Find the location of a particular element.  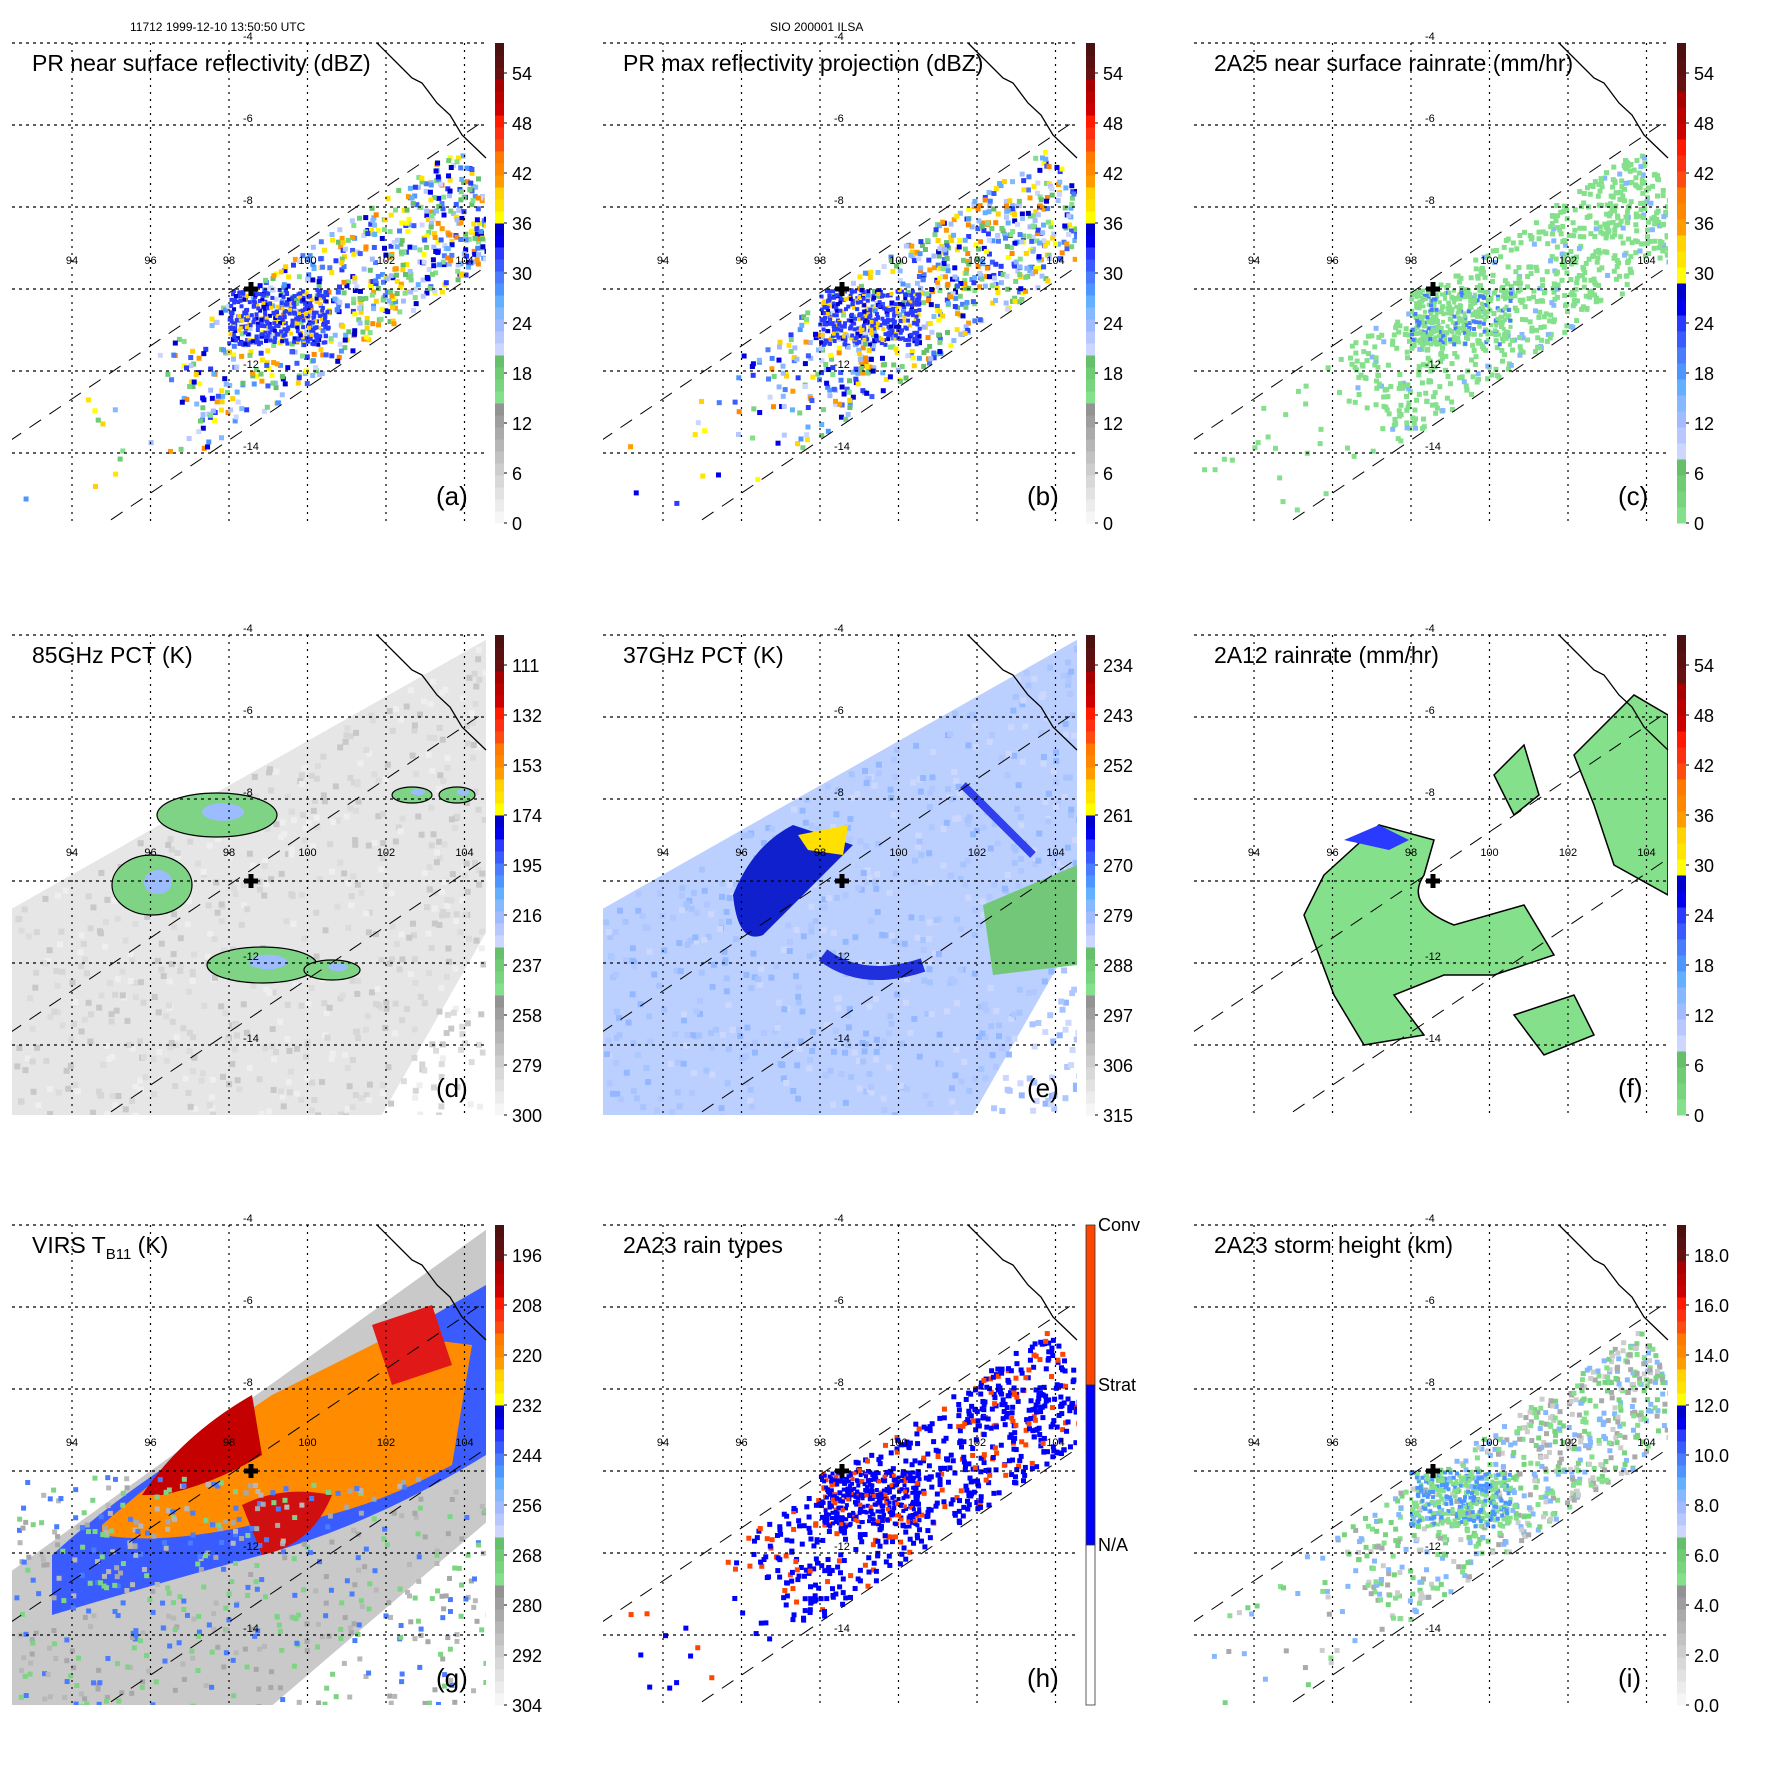

longitude-label: 94 is located at coordinates (72, 261).